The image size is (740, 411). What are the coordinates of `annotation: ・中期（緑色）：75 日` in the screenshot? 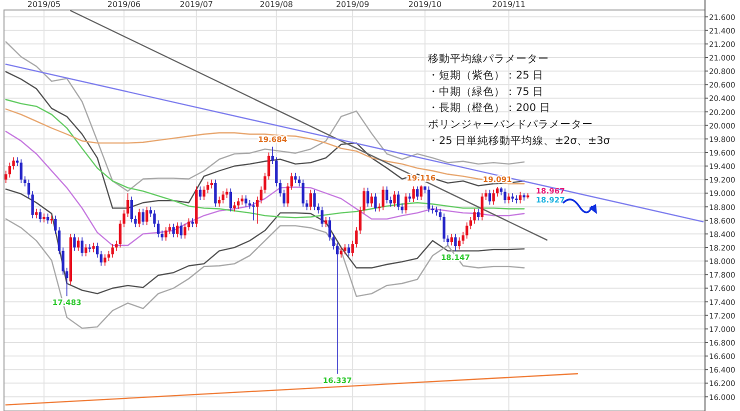 It's located at (486, 91).